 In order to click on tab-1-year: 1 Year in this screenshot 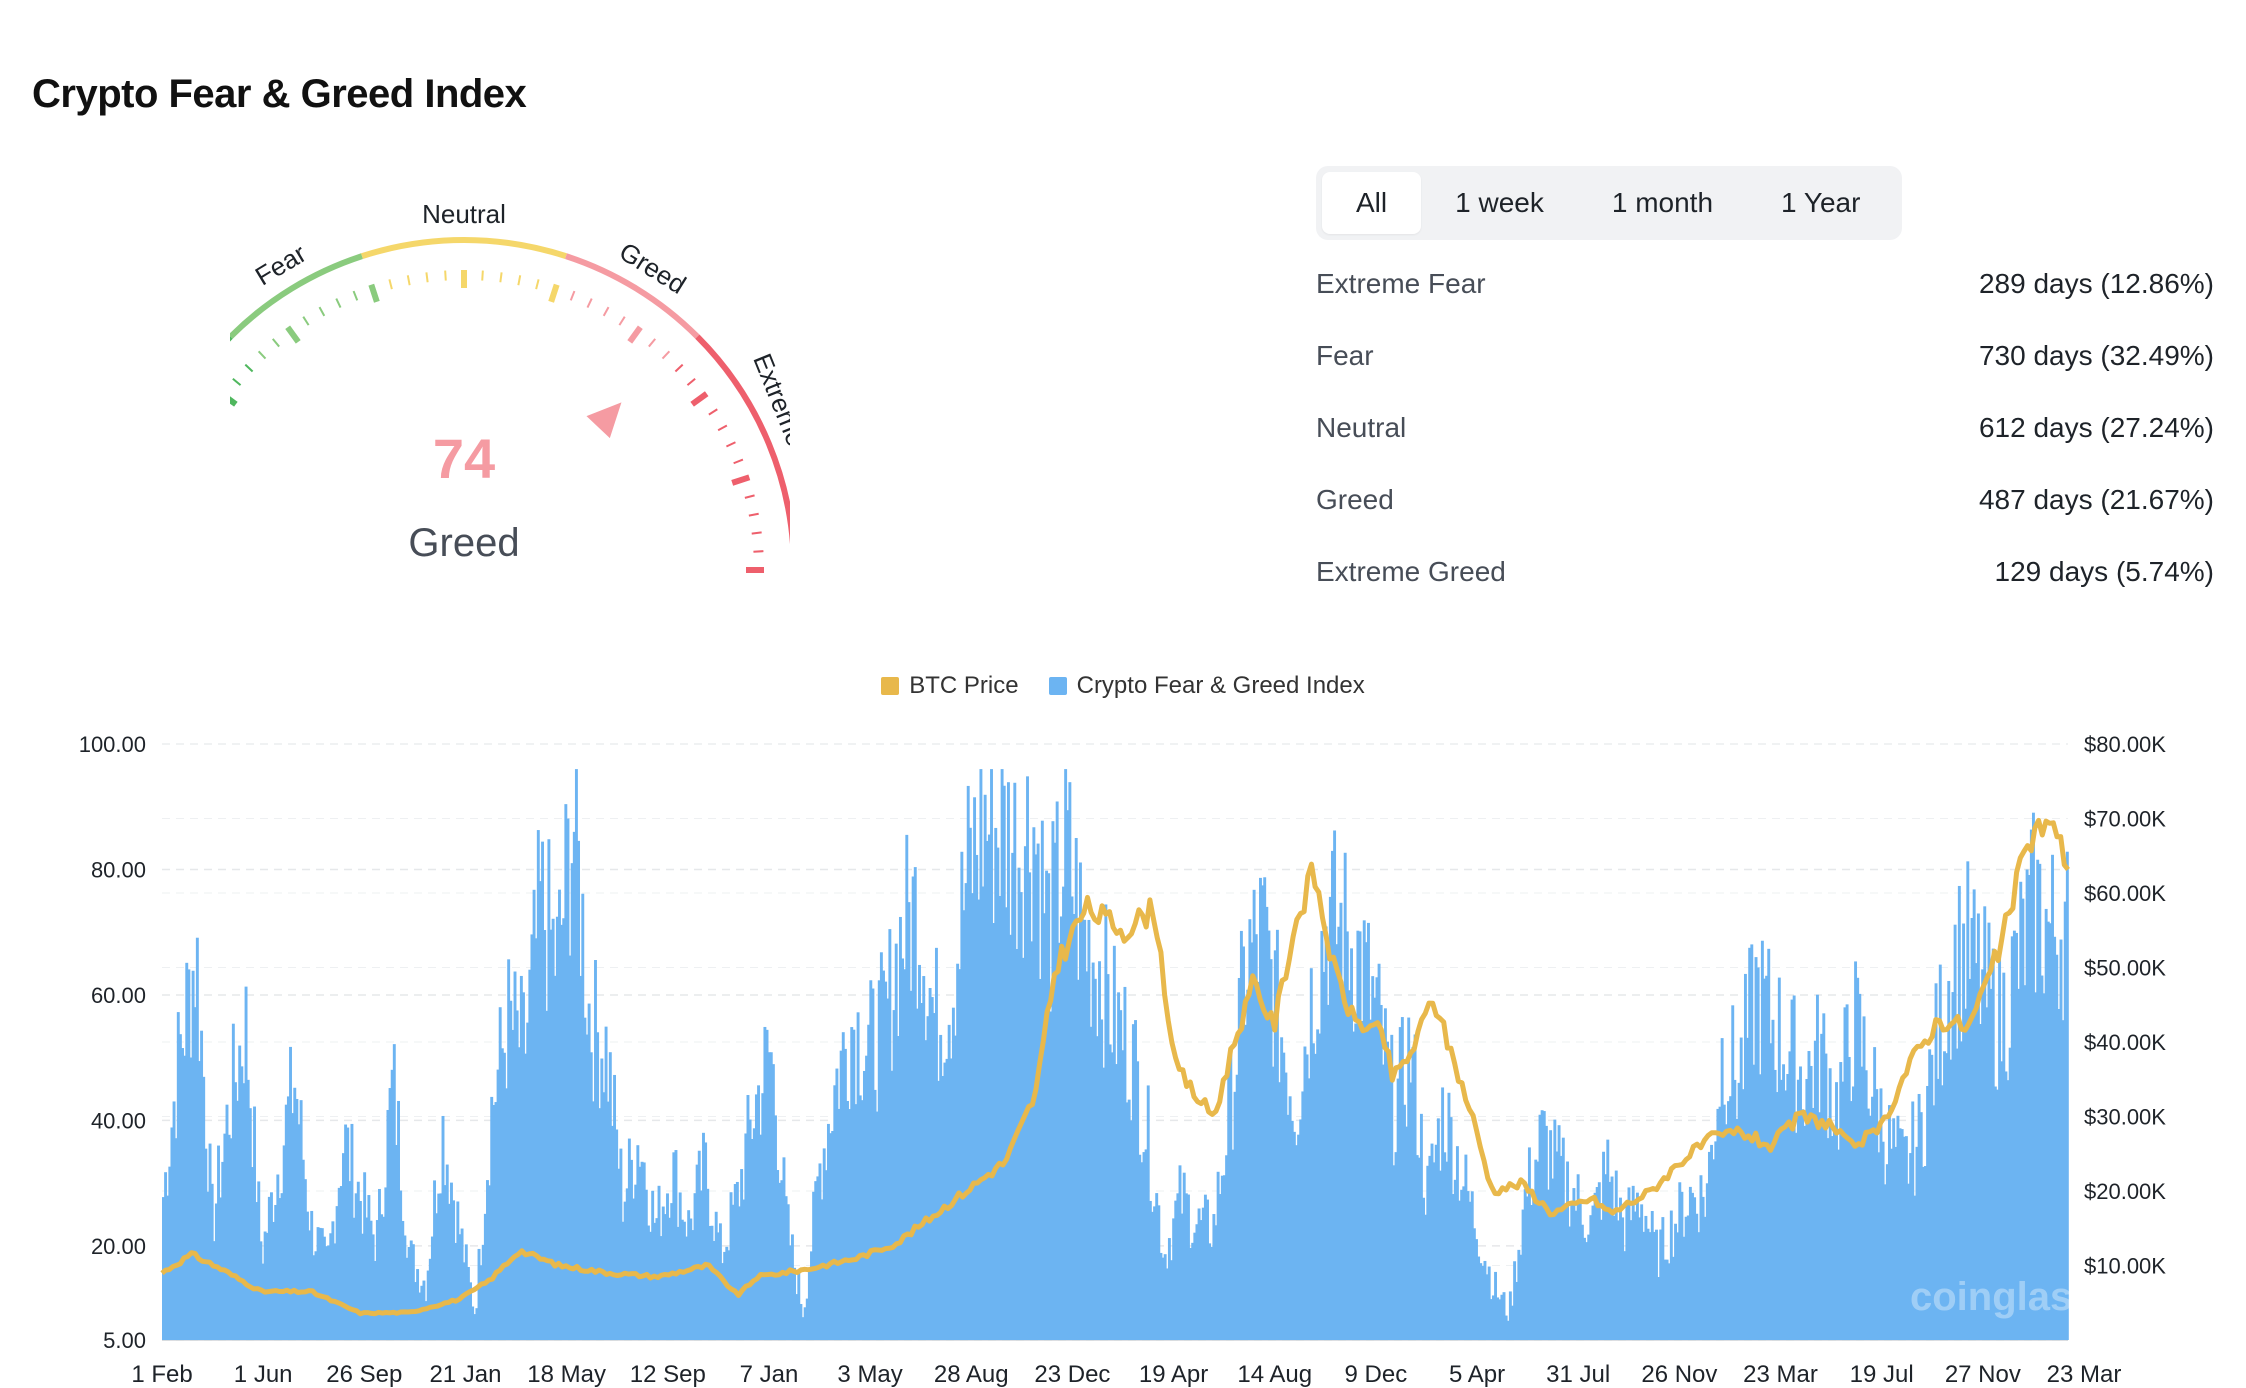, I will do `click(1821, 202)`.